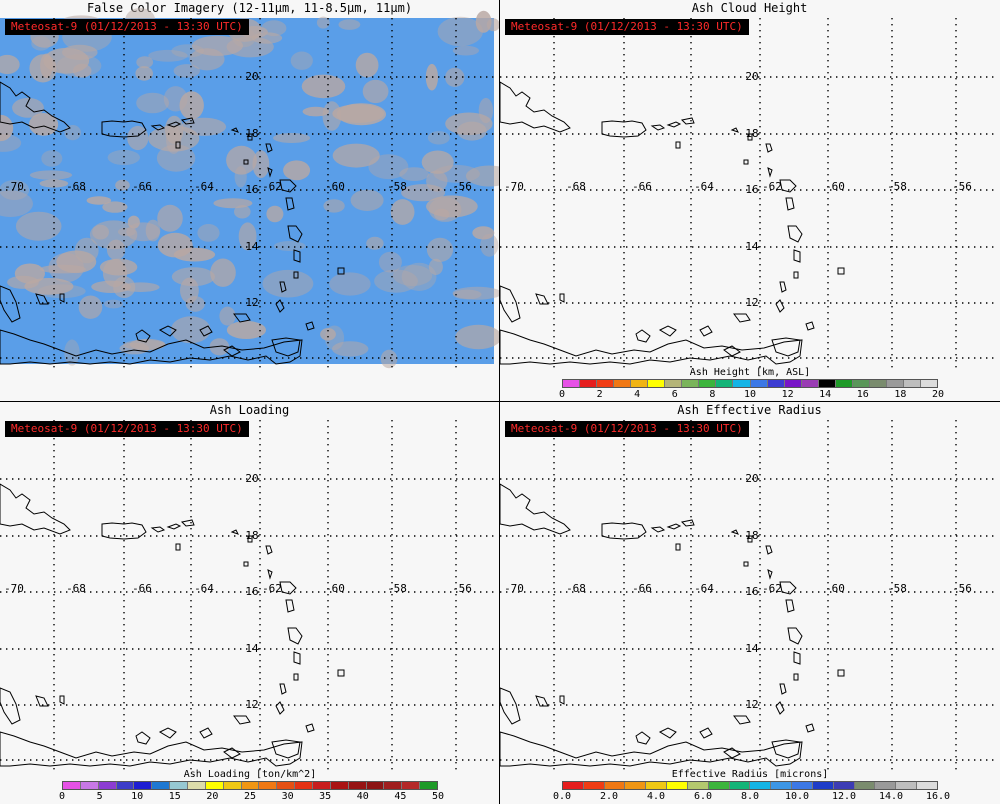  I want to click on longitude-label: -62, so click(272, 588).